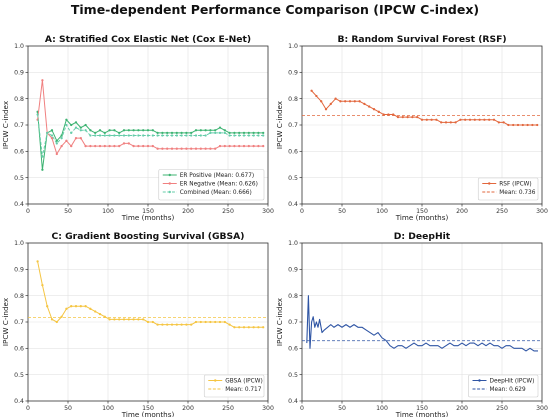  What do you see at coordinates (243, 390) in the screenshot?
I see `legend-label: Mean: 0.717` at bounding box center [243, 390].